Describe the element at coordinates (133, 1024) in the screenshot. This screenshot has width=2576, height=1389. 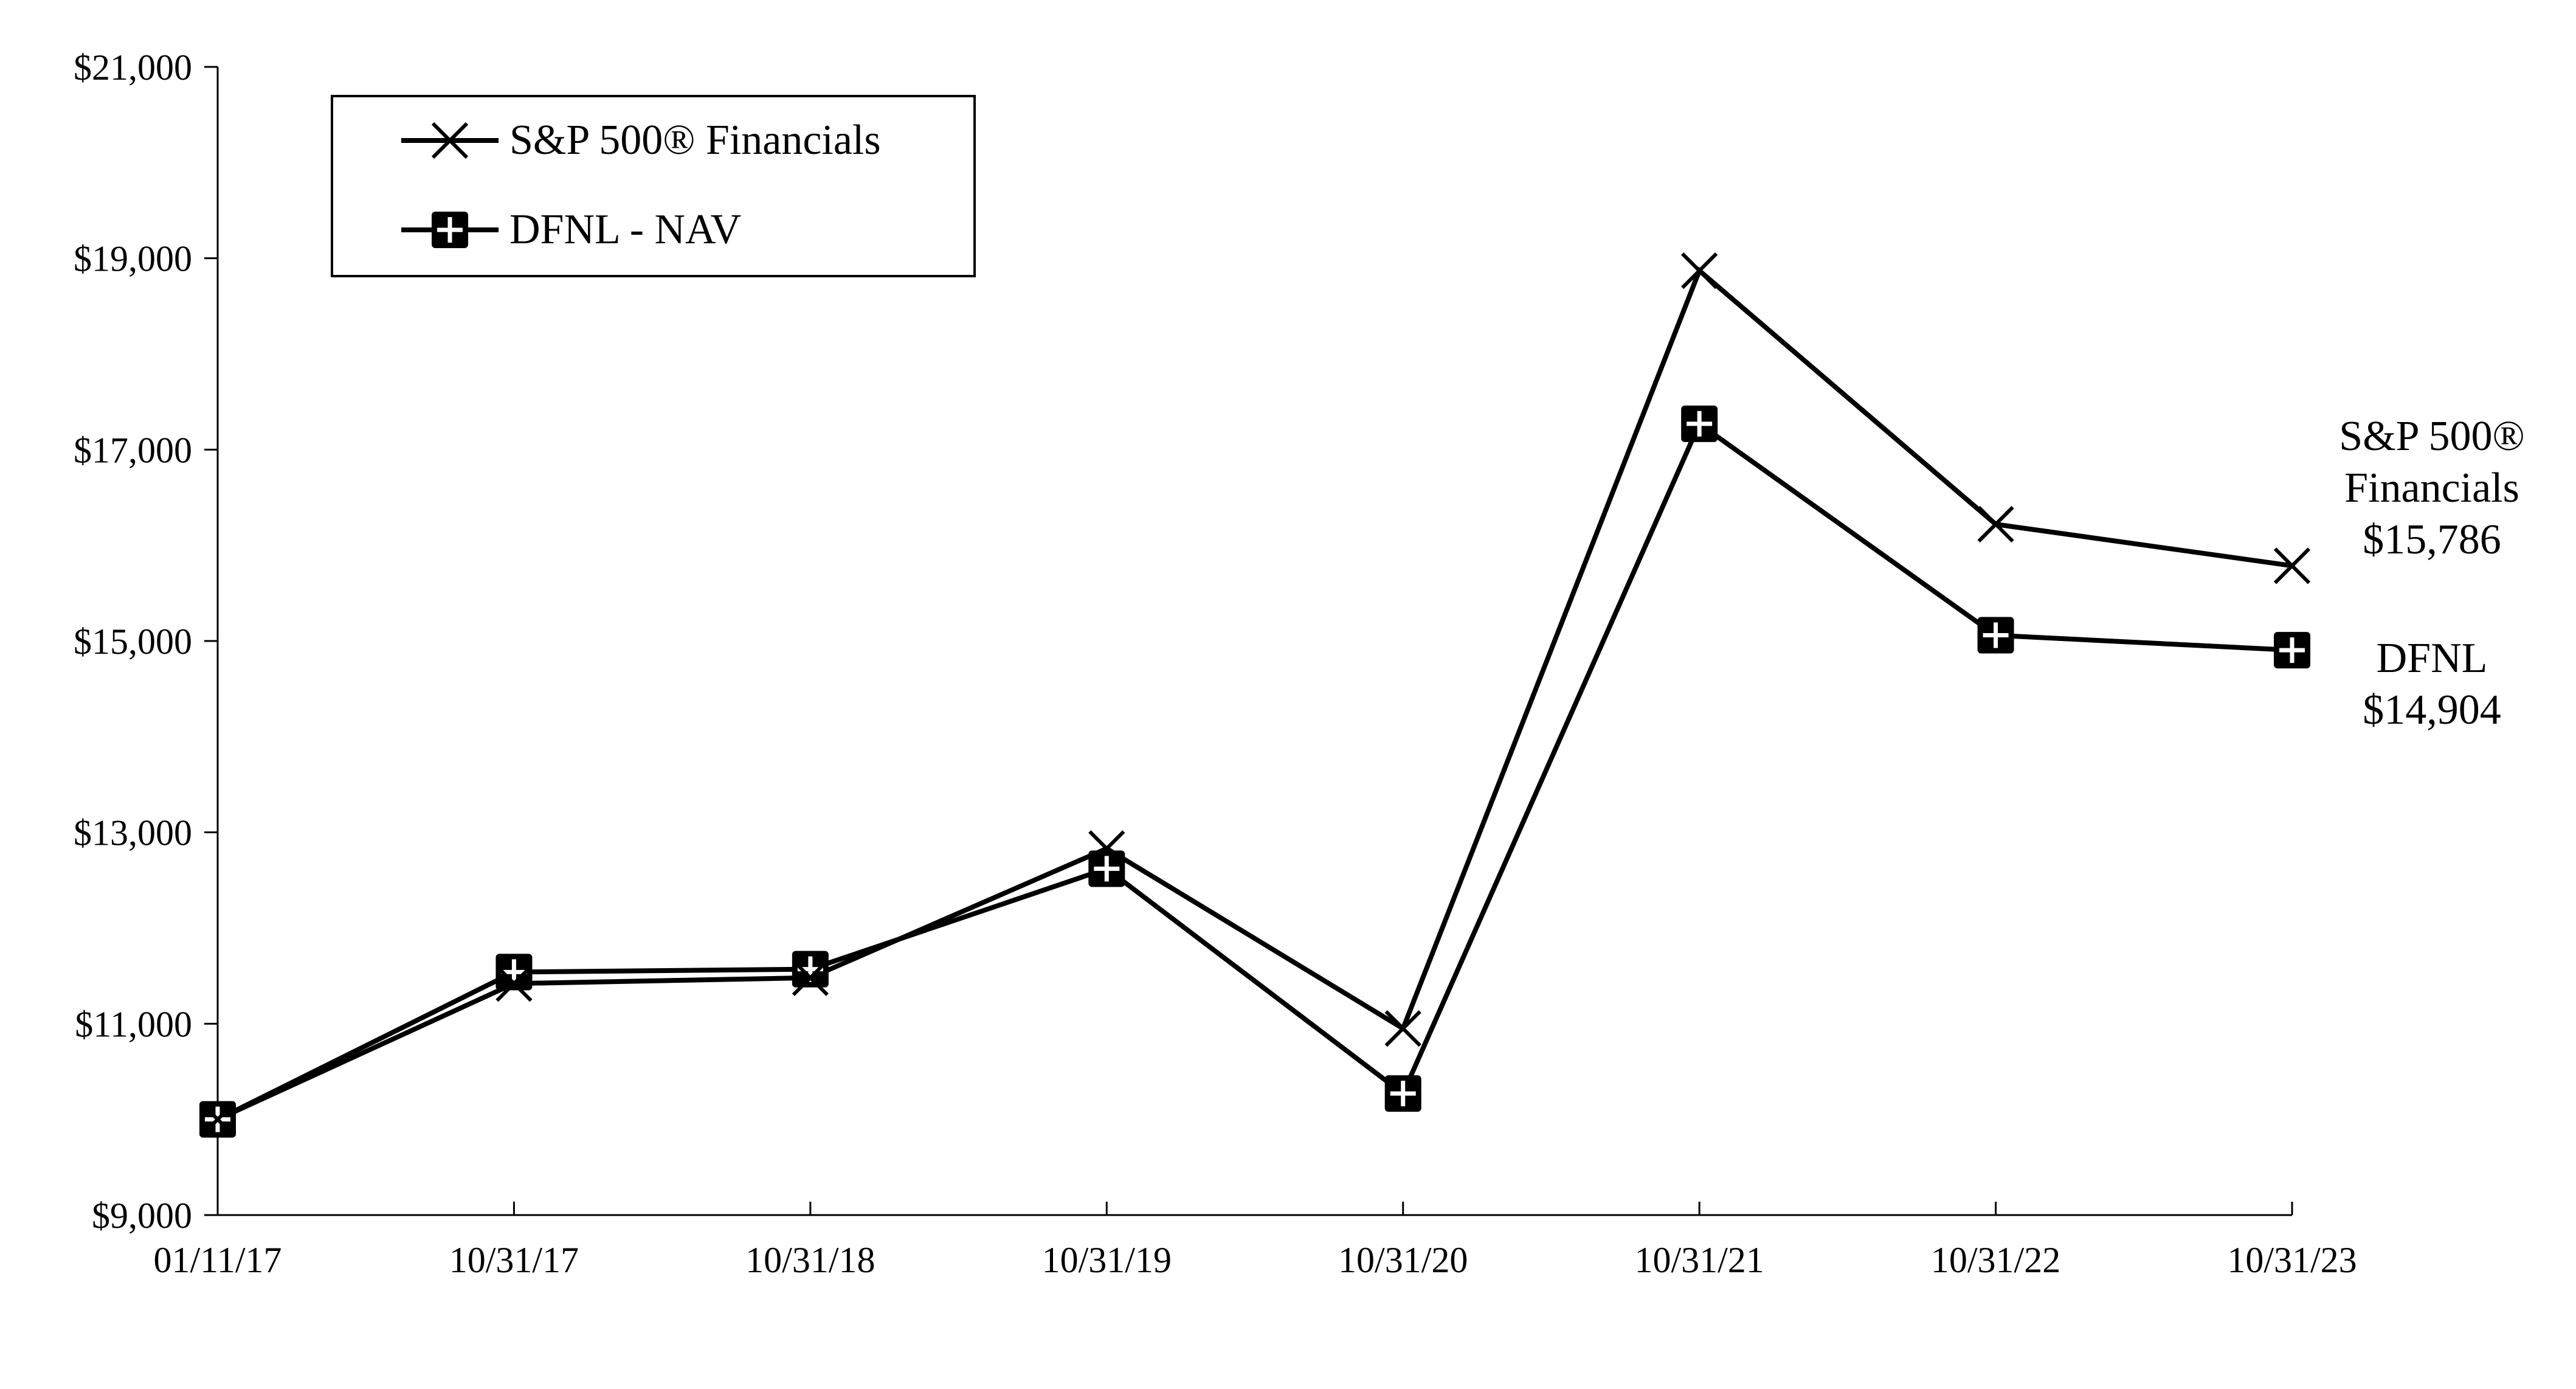
I see `y-tick-label: $11,000` at that location.